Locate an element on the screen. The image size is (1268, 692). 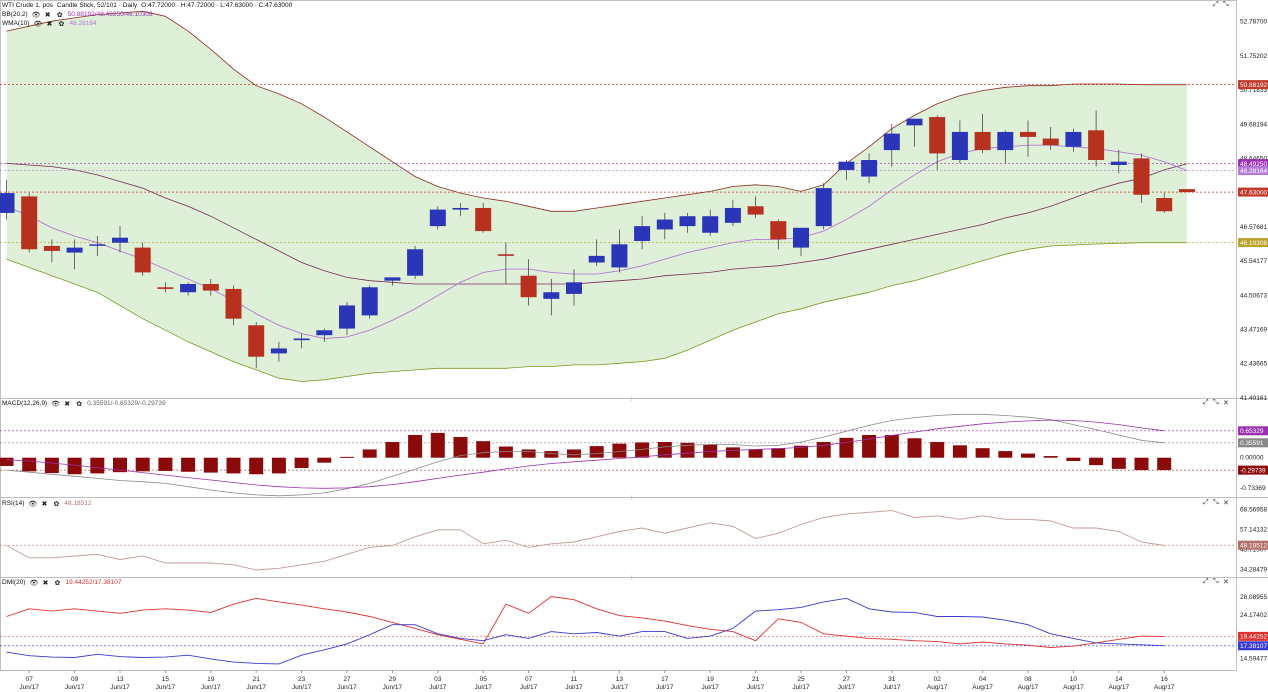
rsi-label: RSI(14) is located at coordinates (13, 503).